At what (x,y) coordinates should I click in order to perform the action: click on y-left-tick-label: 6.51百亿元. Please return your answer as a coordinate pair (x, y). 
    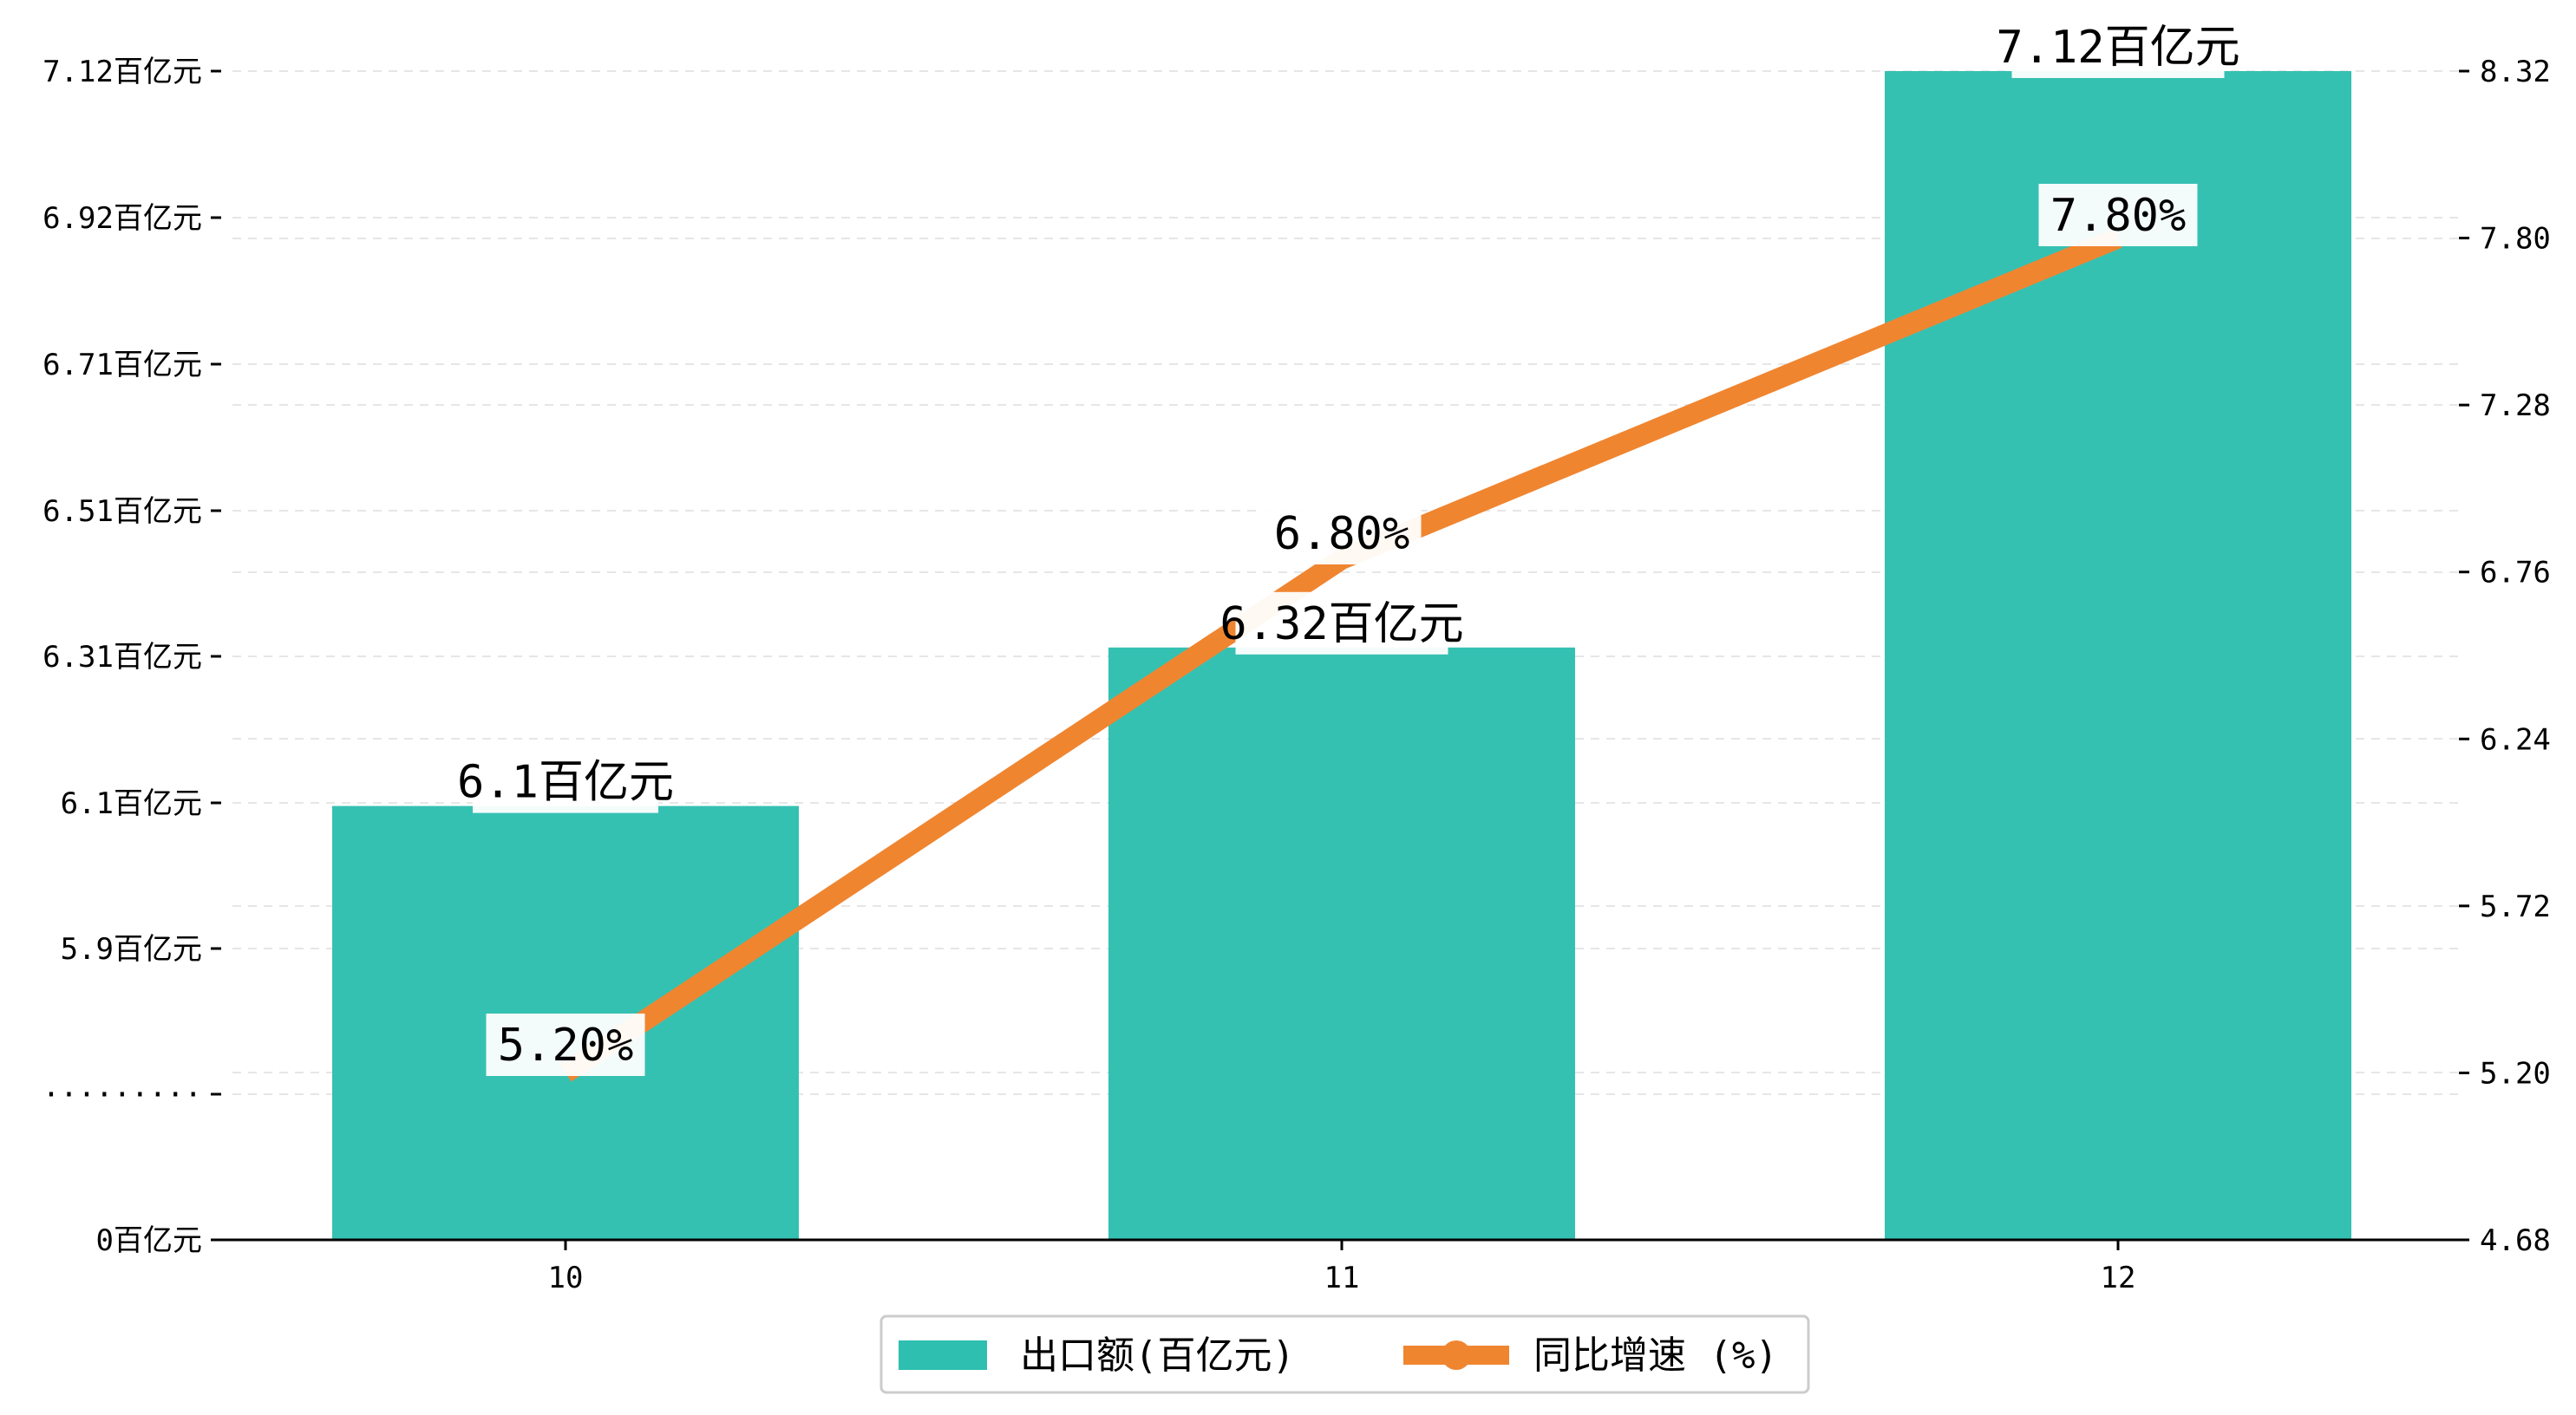
    Looking at the image, I should click on (122, 511).